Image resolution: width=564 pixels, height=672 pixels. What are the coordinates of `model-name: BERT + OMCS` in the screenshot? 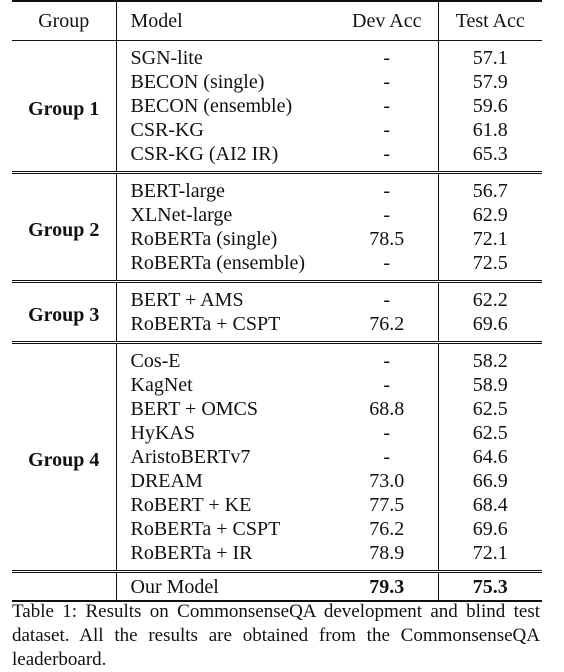 It's located at (225, 409).